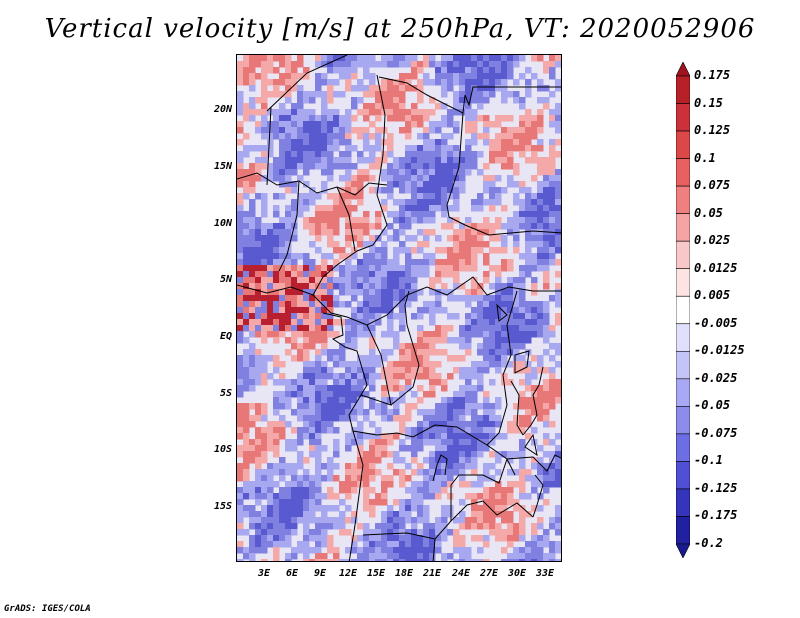 This screenshot has height=618, width=800. Describe the element at coordinates (222, 449) in the screenshot. I see `lat-tick-label: 10S` at that location.